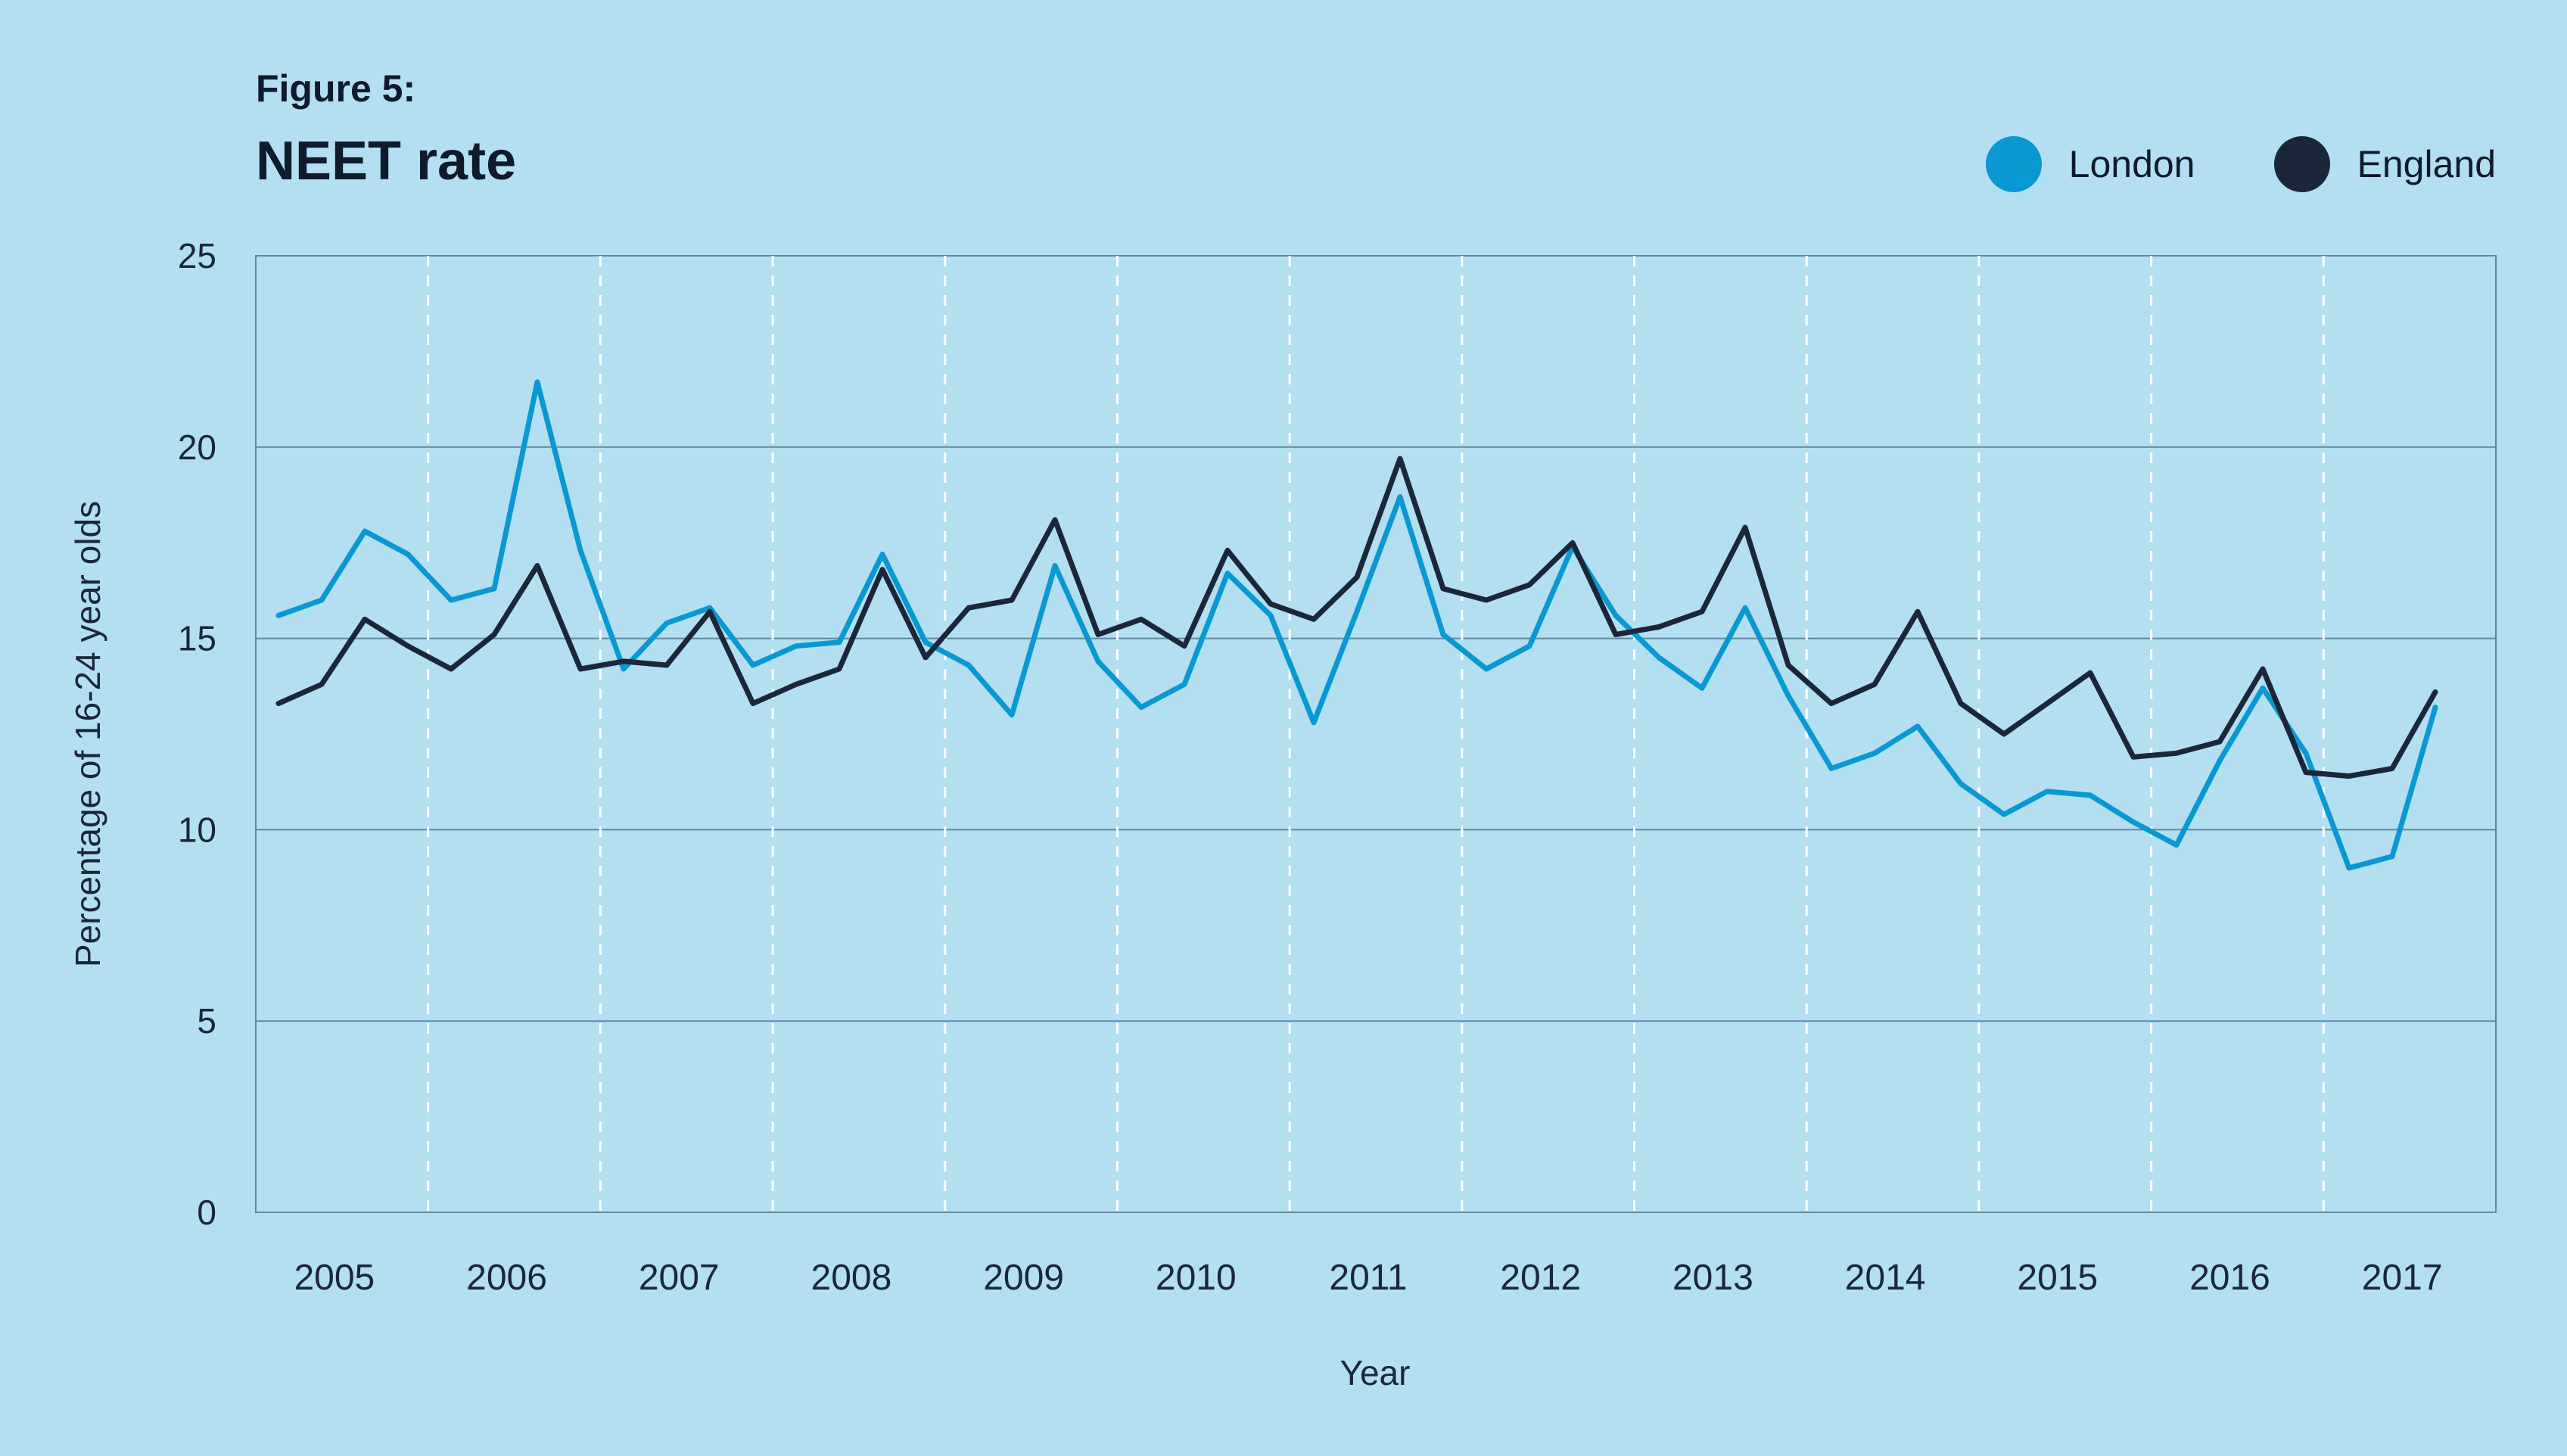 The image size is (2567, 1456). Describe the element at coordinates (1375, 1372) in the screenshot. I see `x-axis-title: Year` at that location.